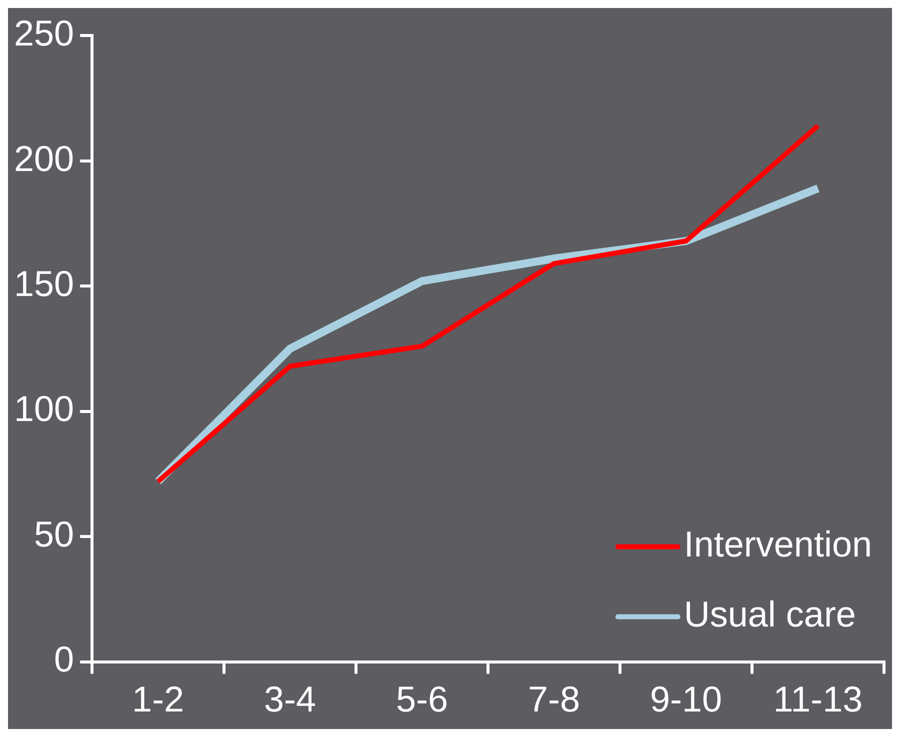 The image size is (900, 737). What do you see at coordinates (818, 699) in the screenshot?
I see `x-tick-label: 11-13` at bounding box center [818, 699].